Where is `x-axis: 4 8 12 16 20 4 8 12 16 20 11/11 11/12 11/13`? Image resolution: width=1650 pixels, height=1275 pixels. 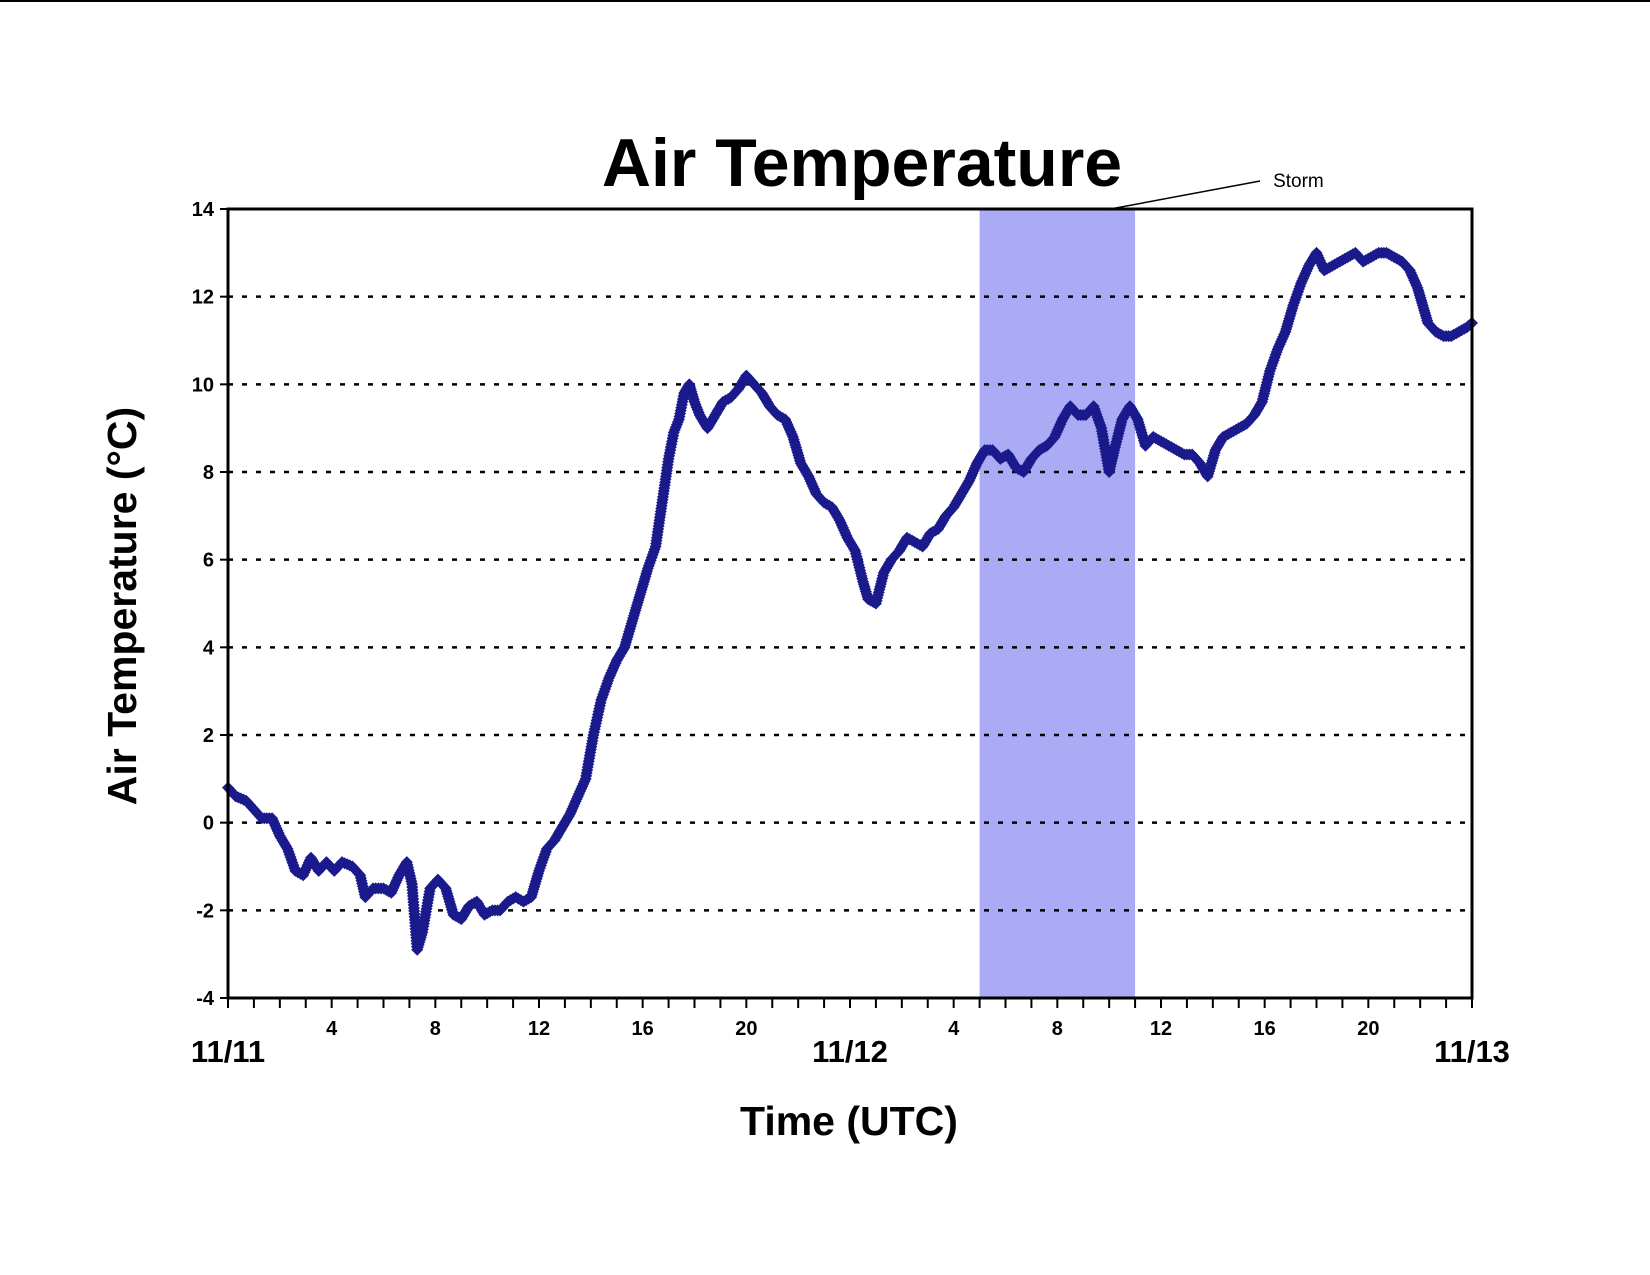 x-axis: 4 8 12 16 20 4 8 12 16 20 11/11 11/12 11/13 is located at coordinates (850, 1033).